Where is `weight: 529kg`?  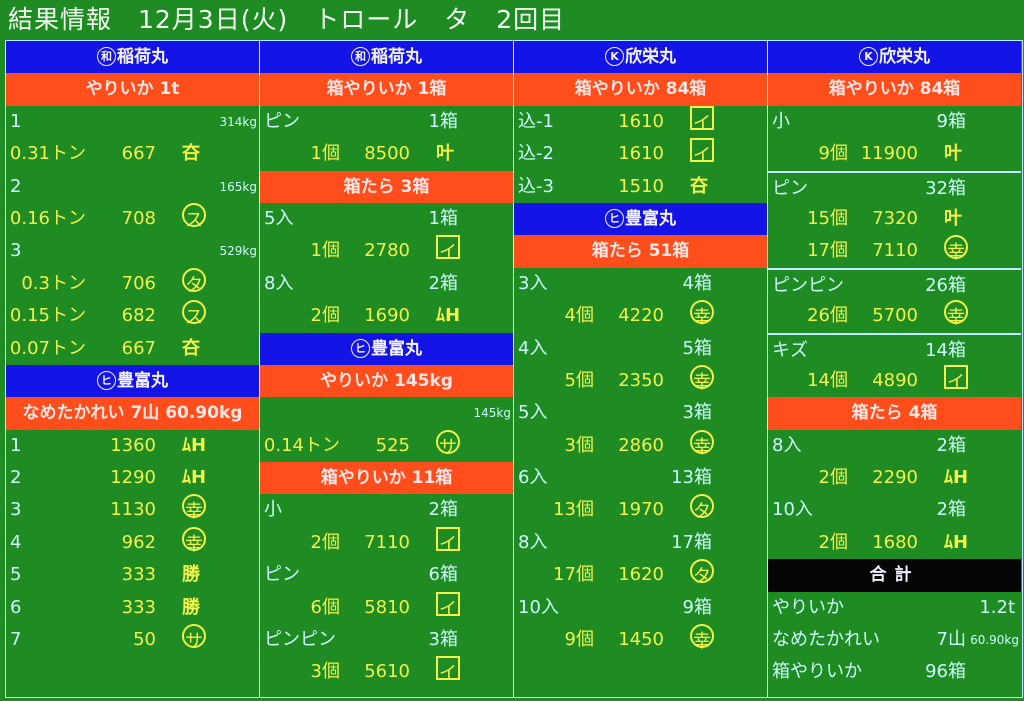 weight: 529kg is located at coordinates (238, 251).